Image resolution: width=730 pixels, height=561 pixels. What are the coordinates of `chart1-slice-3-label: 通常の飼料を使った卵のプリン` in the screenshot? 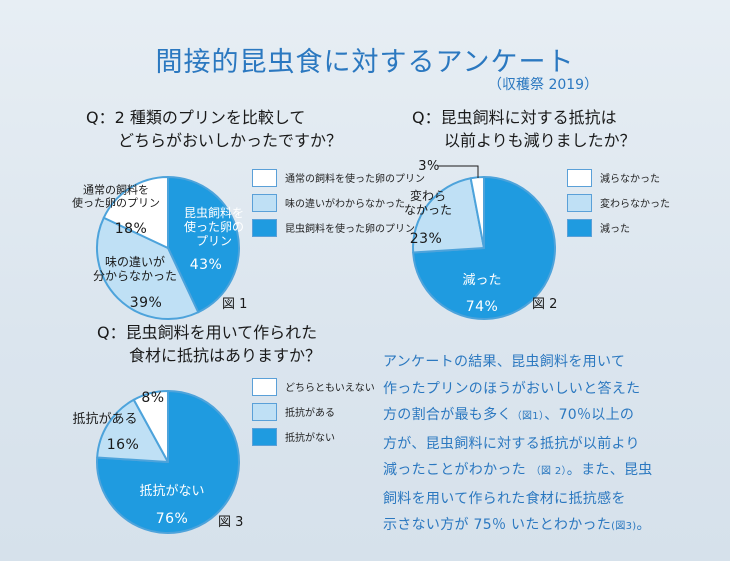 It's located at (116, 196).